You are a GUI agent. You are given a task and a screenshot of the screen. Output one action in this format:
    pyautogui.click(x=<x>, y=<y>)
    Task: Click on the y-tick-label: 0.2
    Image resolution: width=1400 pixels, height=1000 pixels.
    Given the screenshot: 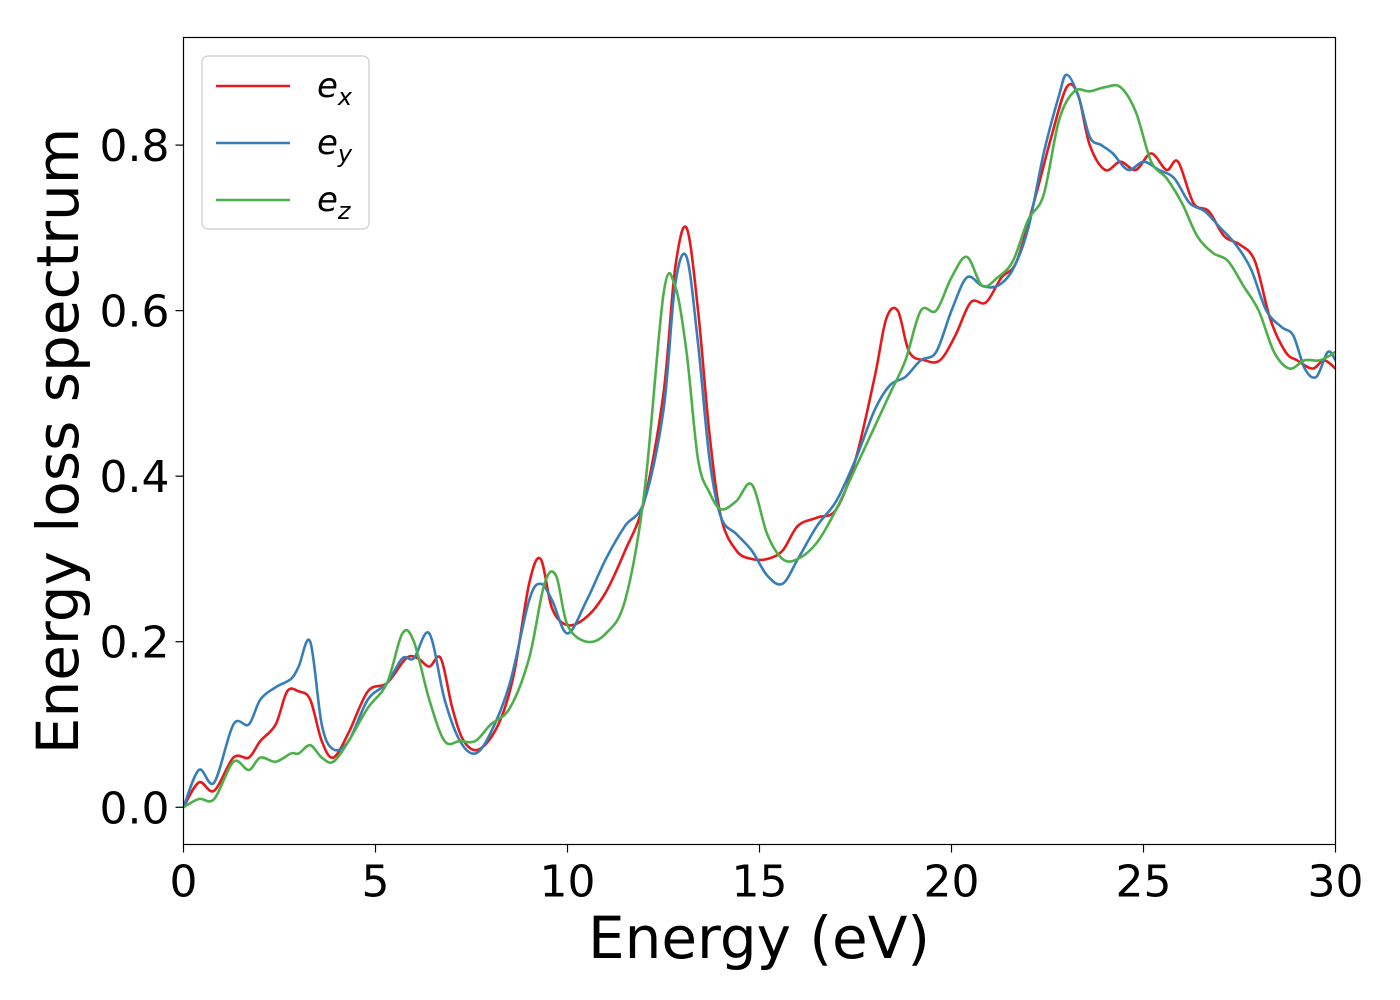 What is the action you would take?
    pyautogui.click(x=135, y=643)
    